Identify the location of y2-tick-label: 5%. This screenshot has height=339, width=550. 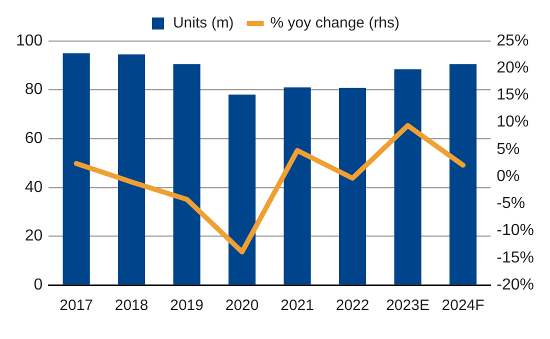
(508, 149).